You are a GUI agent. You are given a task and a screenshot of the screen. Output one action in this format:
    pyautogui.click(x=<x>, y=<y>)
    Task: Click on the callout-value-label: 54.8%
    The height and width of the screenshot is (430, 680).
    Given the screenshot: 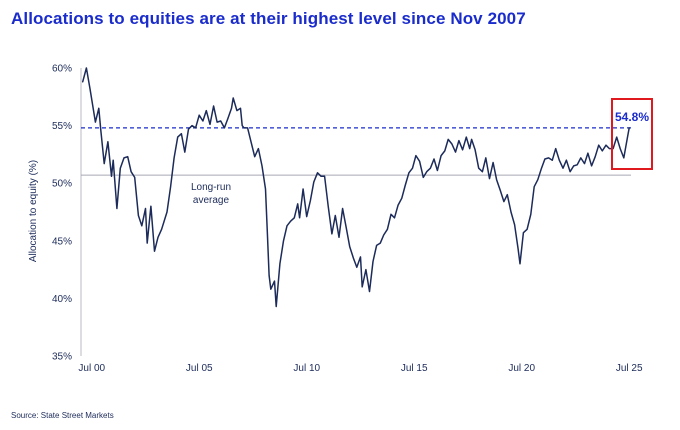 What is the action you would take?
    pyautogui.click(x=632, y=117)
    